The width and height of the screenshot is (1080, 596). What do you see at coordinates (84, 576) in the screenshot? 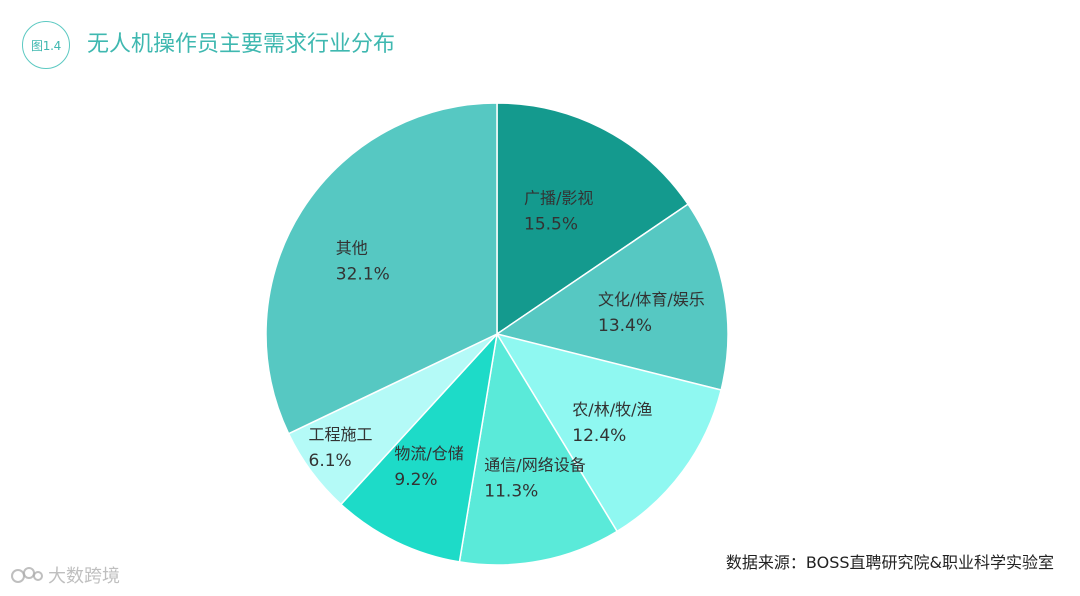
I see `watermark-text: 大数跨境` at bounding box center [84, 576].